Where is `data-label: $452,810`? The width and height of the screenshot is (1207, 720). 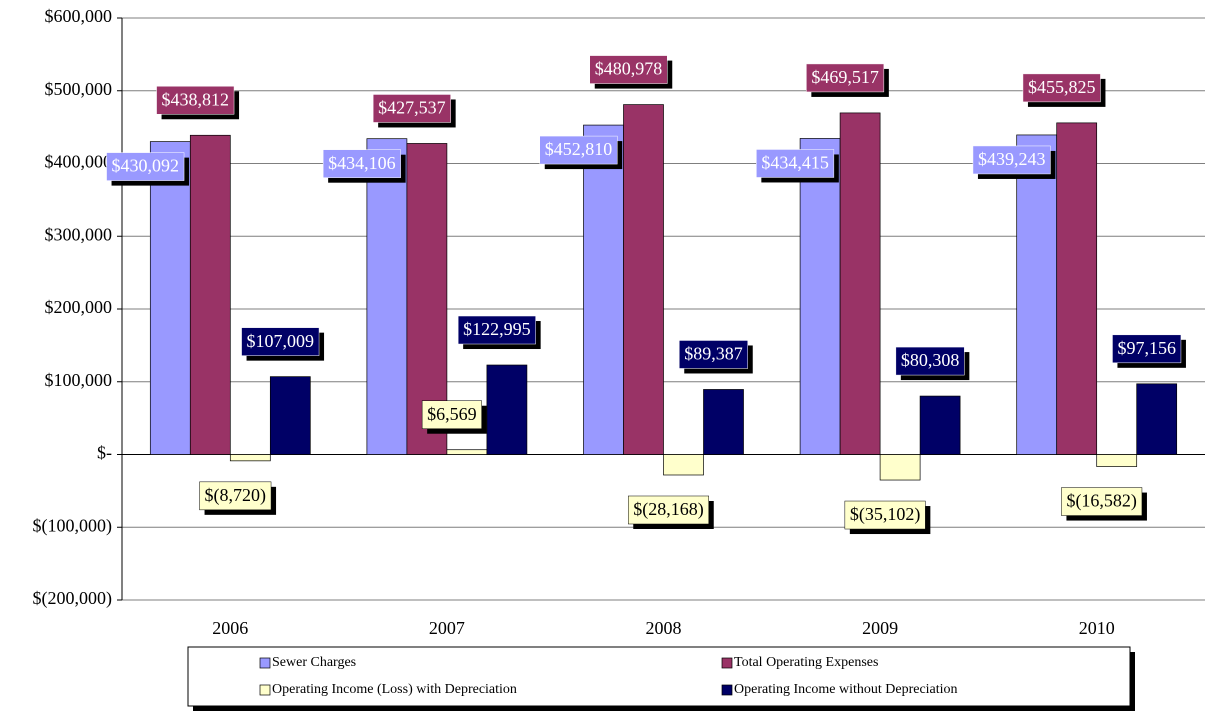
data-label: $452,810 is located at coordinates (581, 152).